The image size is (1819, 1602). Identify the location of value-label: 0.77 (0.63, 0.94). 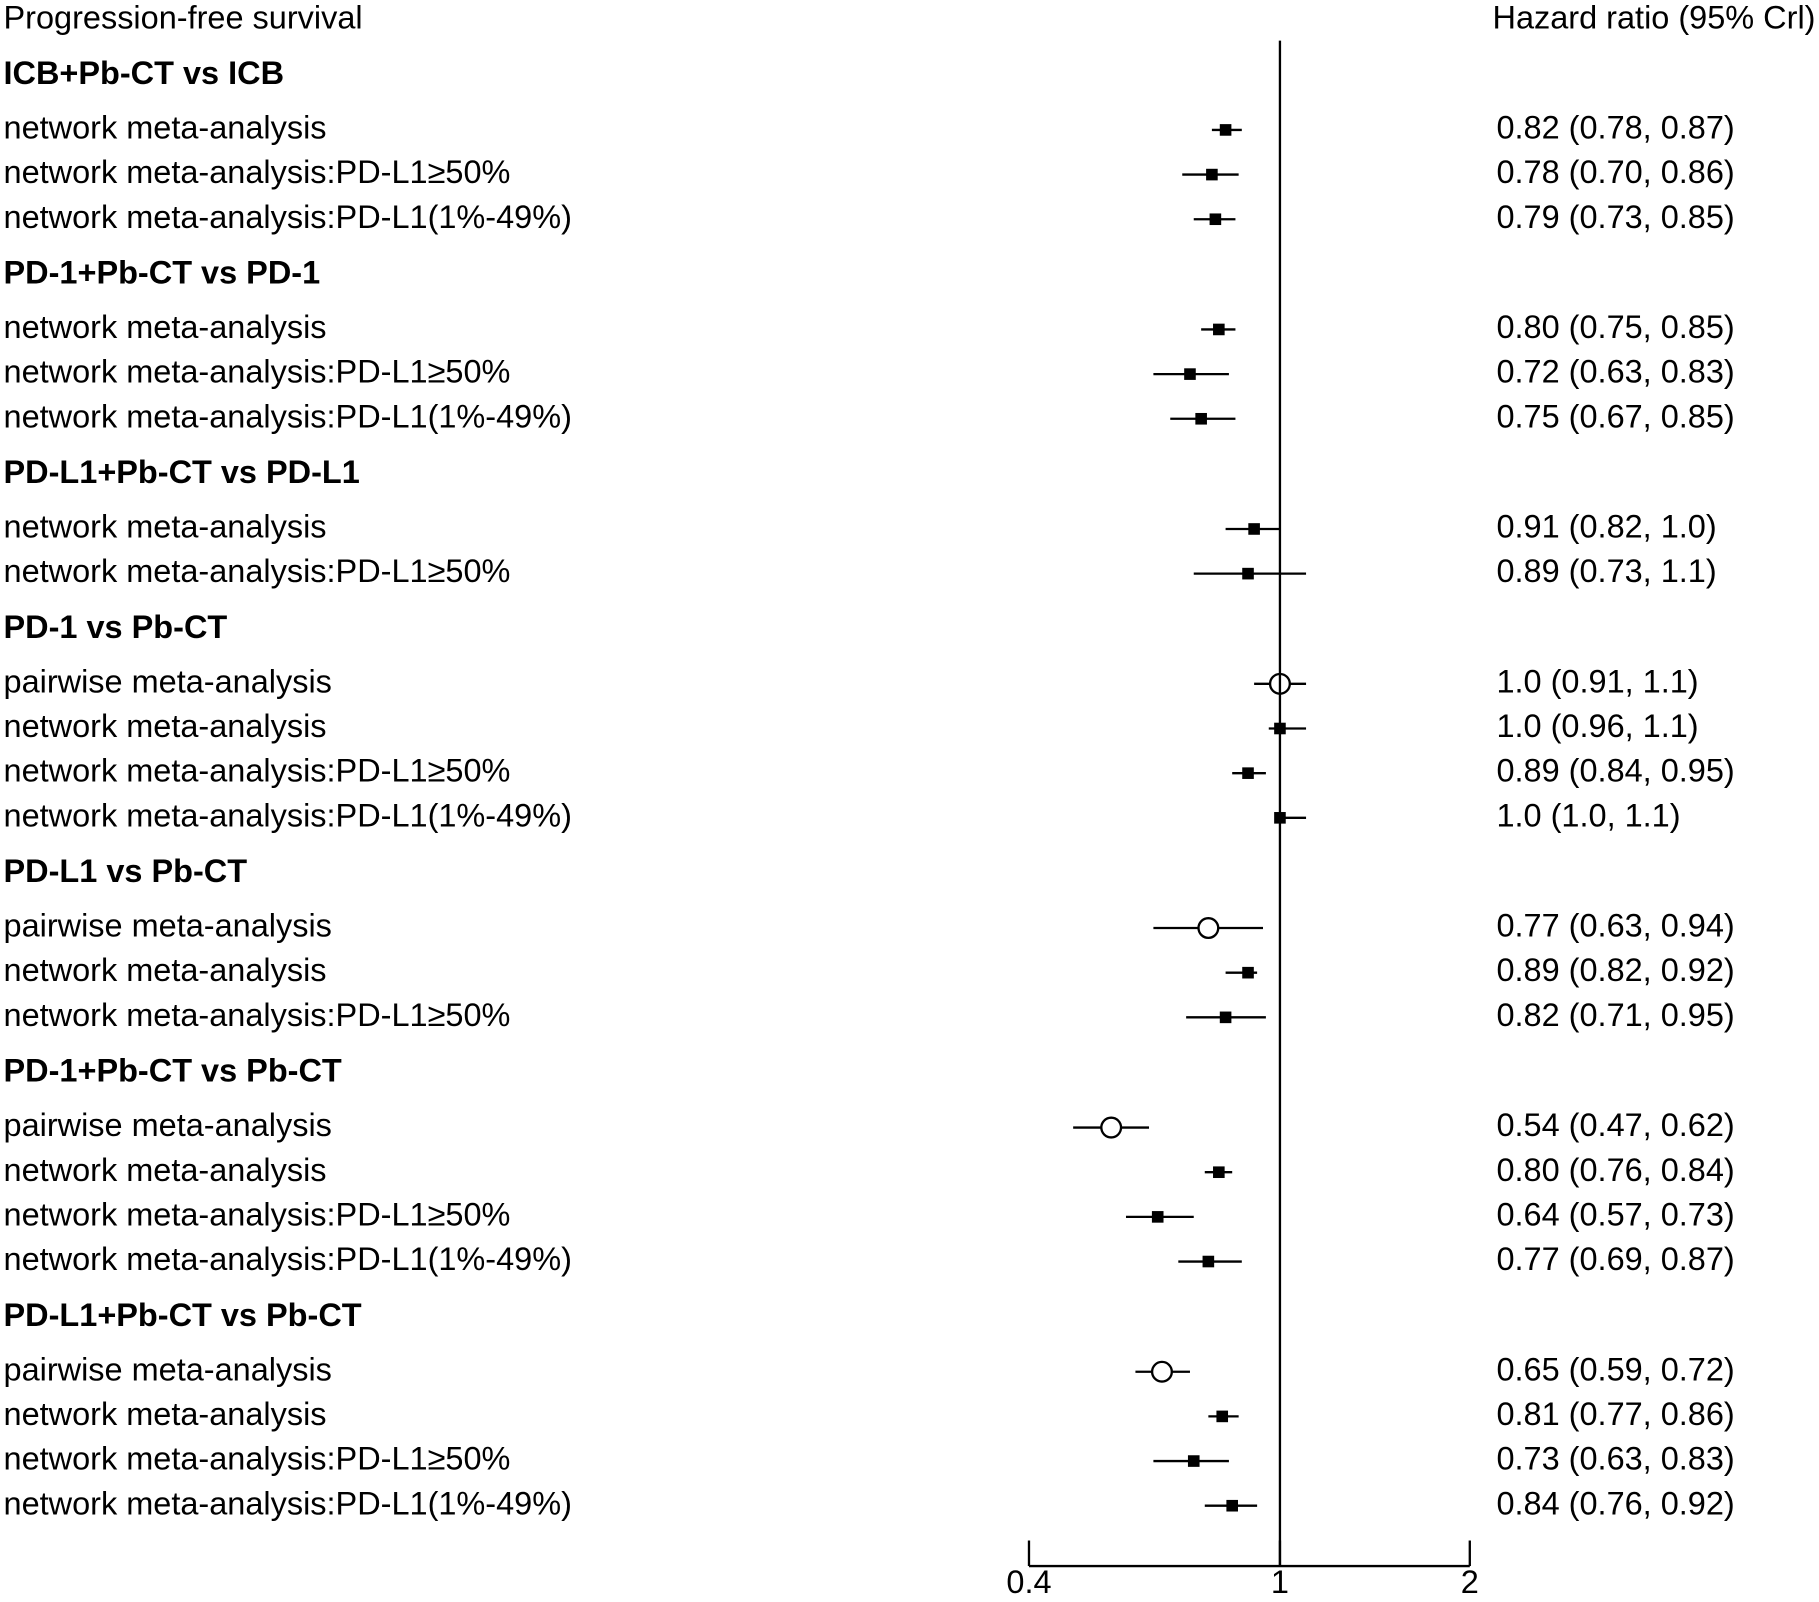
(1615, 926).